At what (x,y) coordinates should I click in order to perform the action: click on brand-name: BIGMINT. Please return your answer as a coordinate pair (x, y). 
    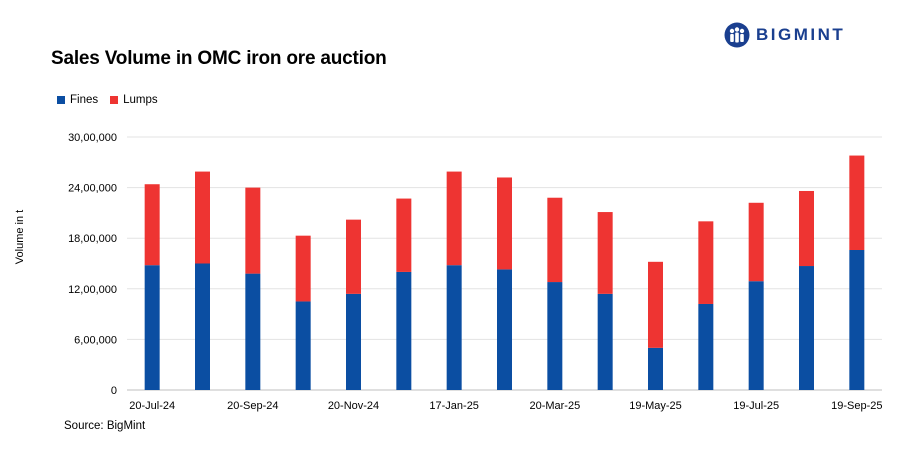
    Looking at the image, I should click on (801, 34).